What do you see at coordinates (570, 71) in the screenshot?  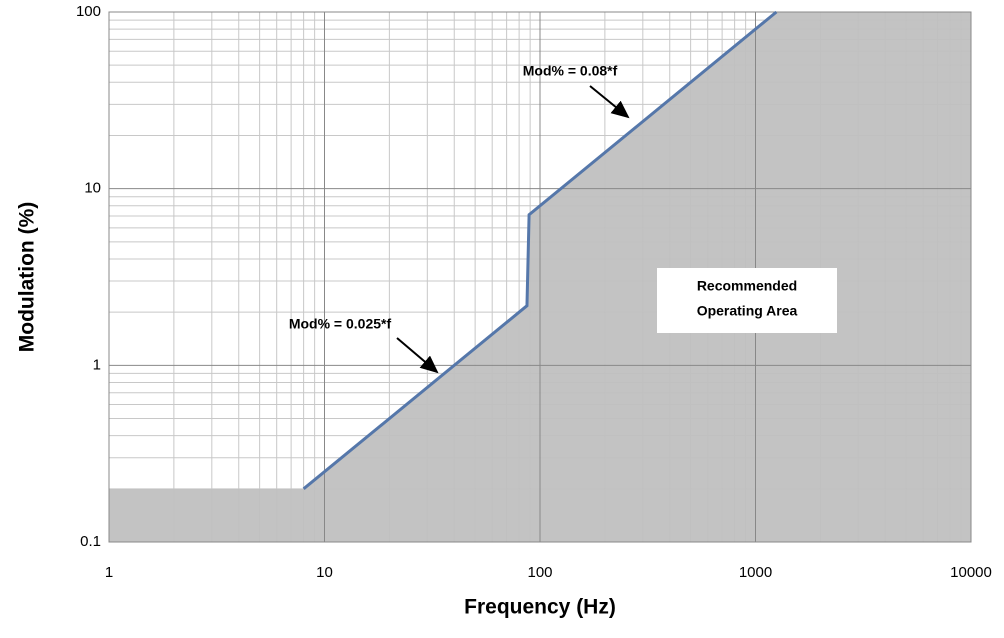 I see `annotation: Mod% = 0.08*f` at bounding box center [570, 71].